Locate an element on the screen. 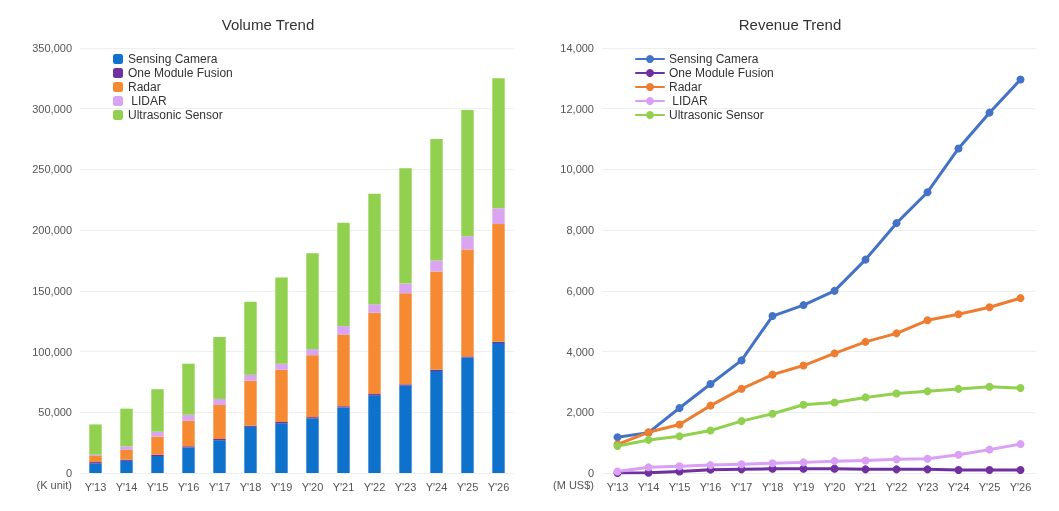 The height and width of the screenshot is (511, 1059). chart-title: Volume Trend is located at coordinates (268, 24).